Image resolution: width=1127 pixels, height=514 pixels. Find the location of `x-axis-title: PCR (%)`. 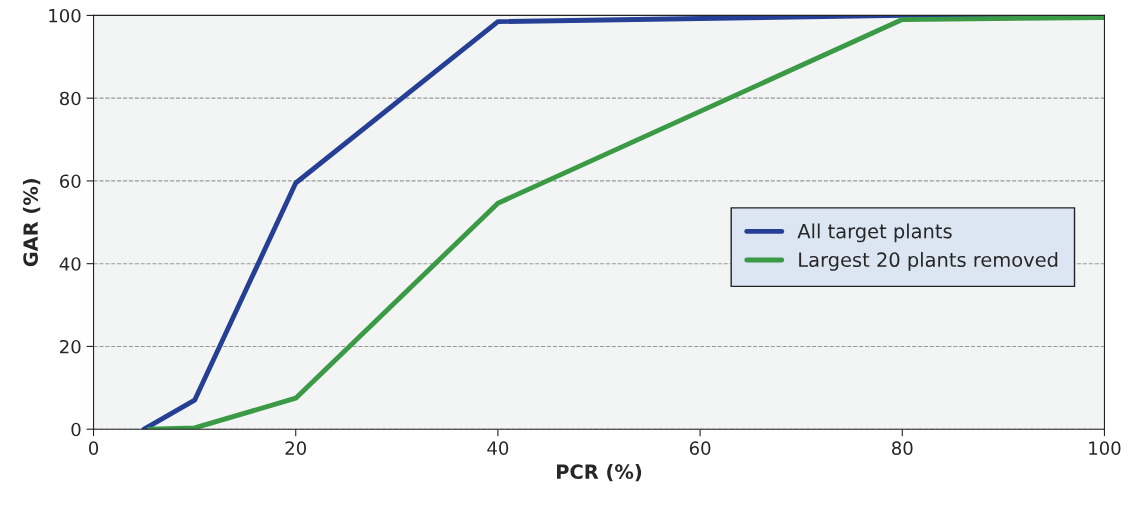

x-axis-title: PCR (%) is located at coordinates (599, 473).